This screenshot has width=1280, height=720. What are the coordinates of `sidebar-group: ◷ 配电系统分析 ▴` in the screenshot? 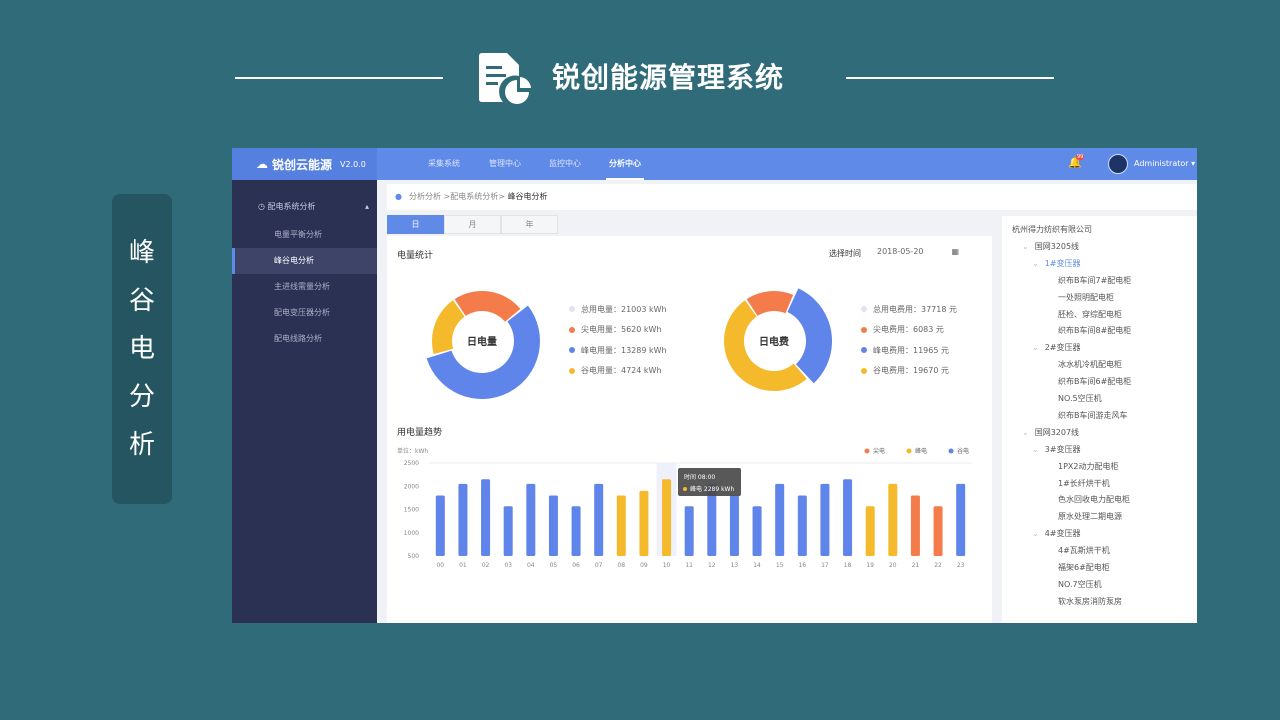 It's located at (313, 206).